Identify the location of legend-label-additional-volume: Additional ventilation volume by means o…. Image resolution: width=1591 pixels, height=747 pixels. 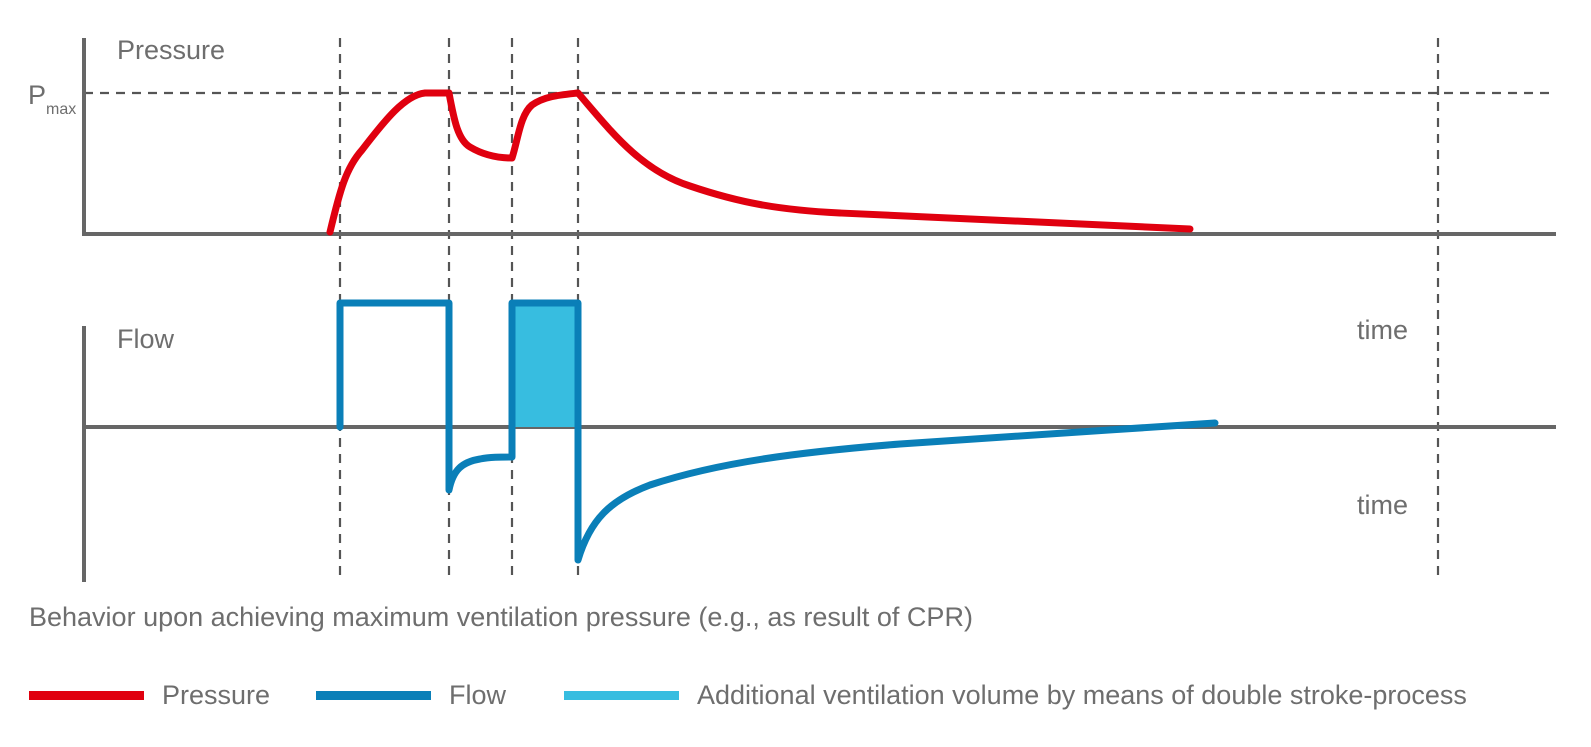
(1082, 694).